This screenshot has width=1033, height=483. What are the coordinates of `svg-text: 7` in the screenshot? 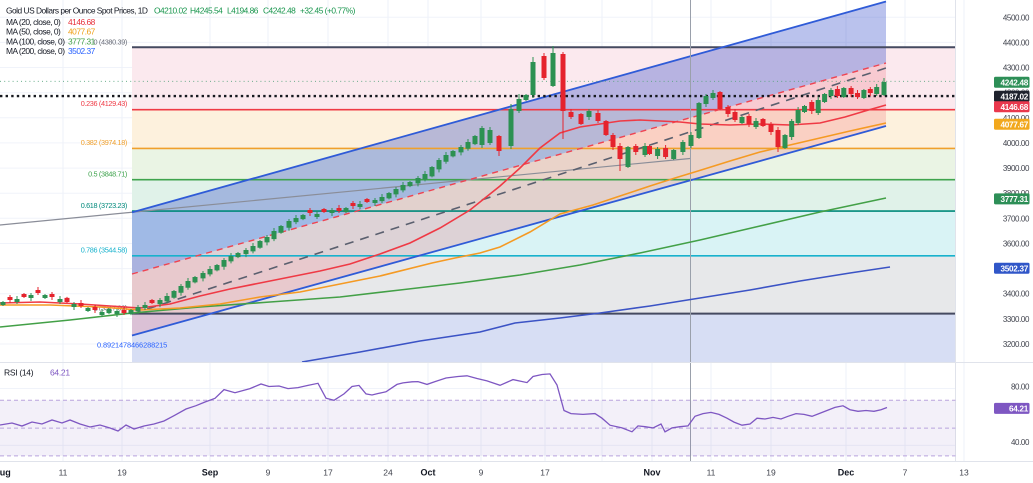 It's located at (905, 473).